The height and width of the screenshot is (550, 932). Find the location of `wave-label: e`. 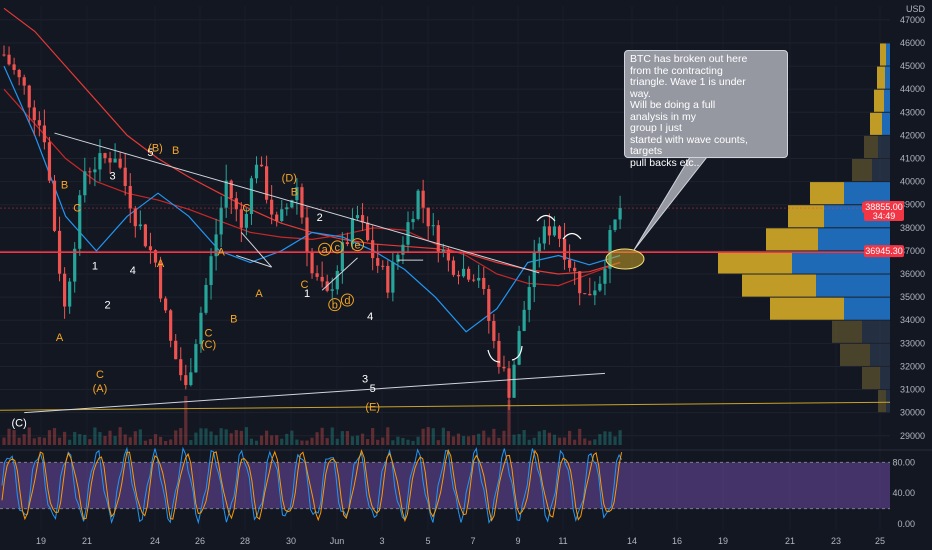

wave-label: e is located at coordinates (357, 246).